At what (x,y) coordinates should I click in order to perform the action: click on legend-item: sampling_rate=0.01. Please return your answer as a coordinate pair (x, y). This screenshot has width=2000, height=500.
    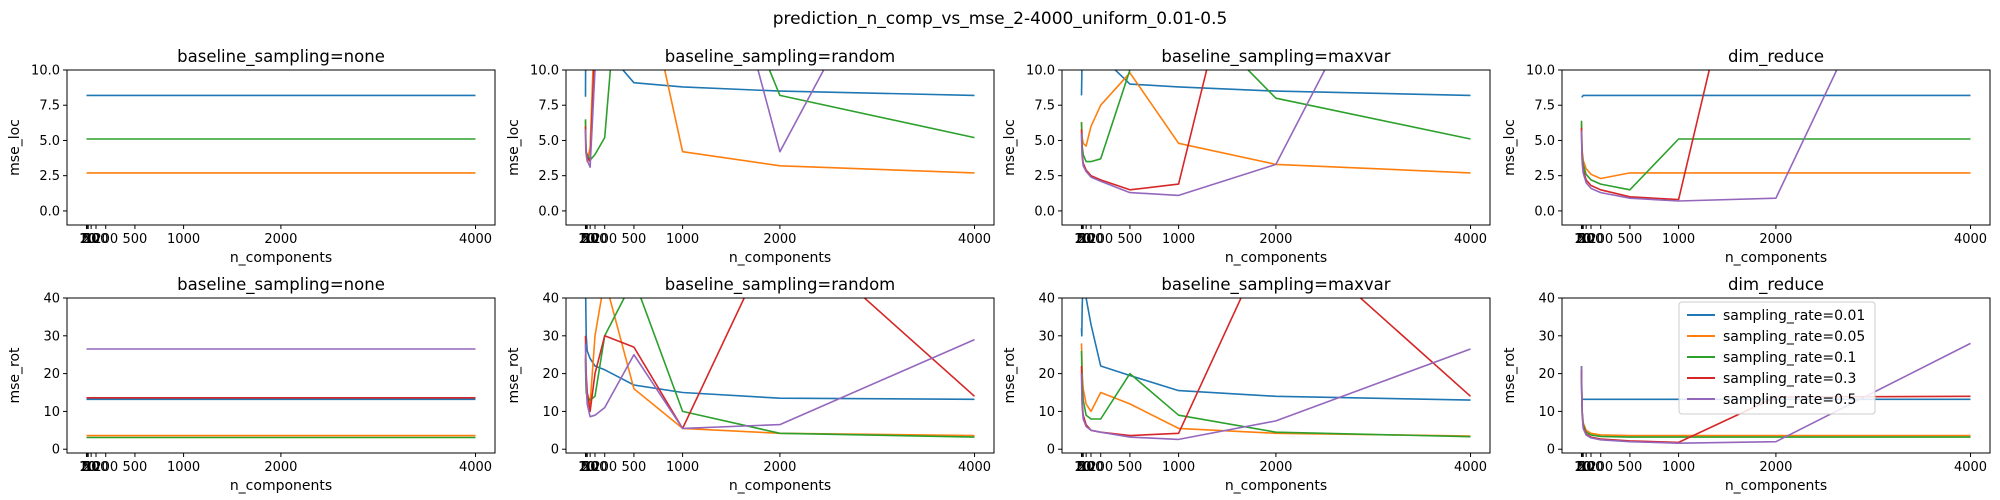
    Looking at the image, I should click on (1776, 316).